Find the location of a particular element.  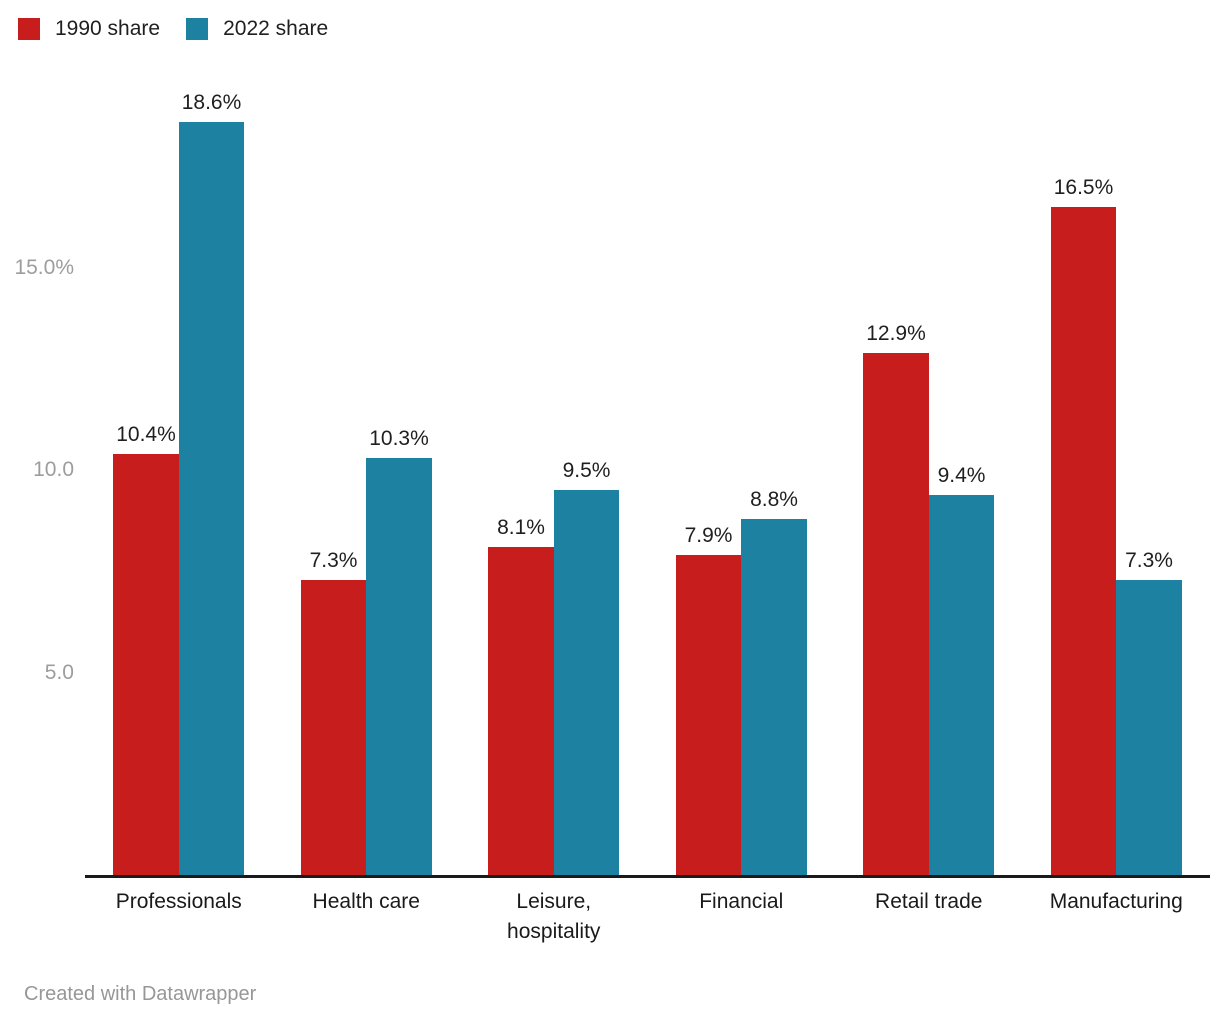

bar-1990-share-financial: 7.9% is located at coordinates (708, 699).